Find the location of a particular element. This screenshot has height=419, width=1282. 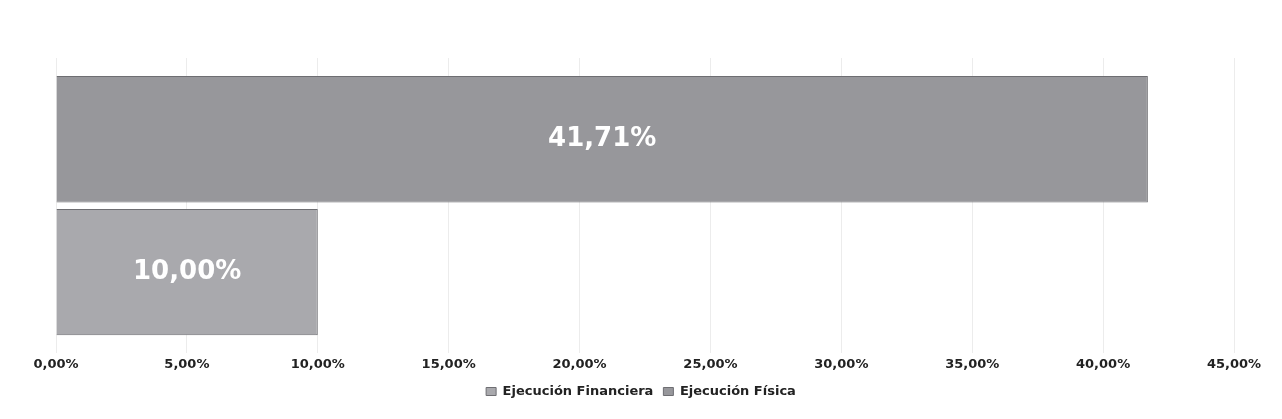

data-label: 10,00% is located at coordinates (187, 269).